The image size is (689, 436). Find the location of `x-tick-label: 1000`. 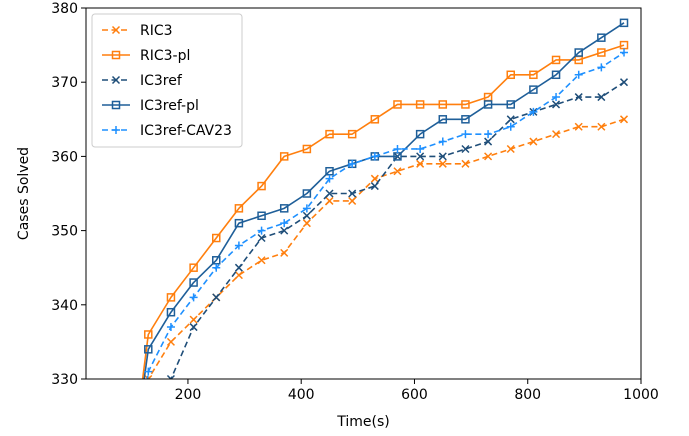

x-tick-label: 1000 is located at coordinates (641, 395).